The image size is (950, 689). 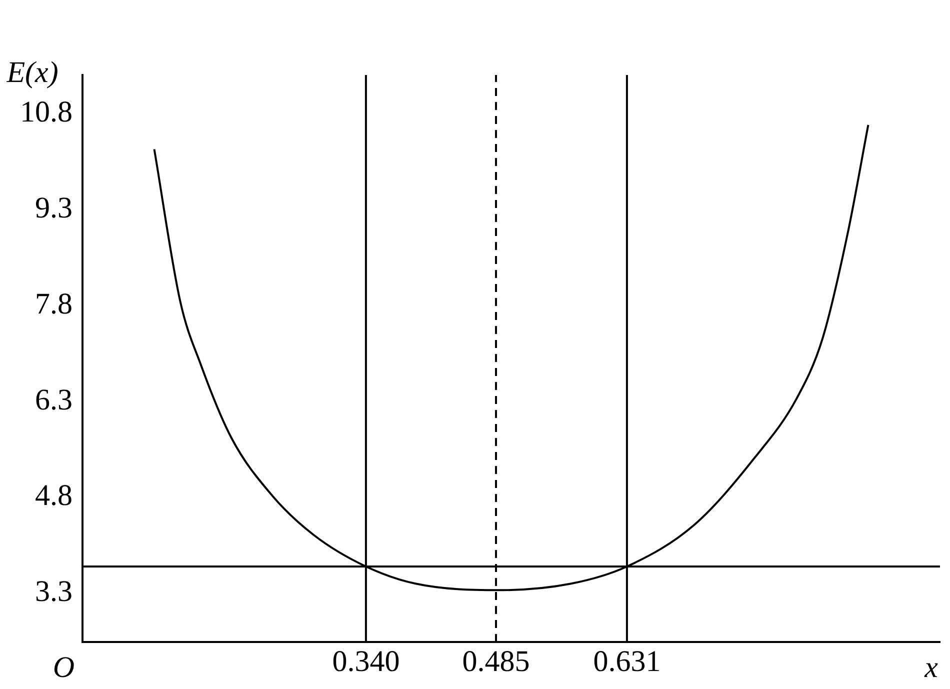 I want to click on y-axis-title: E(x), so click(x=32, y=72).